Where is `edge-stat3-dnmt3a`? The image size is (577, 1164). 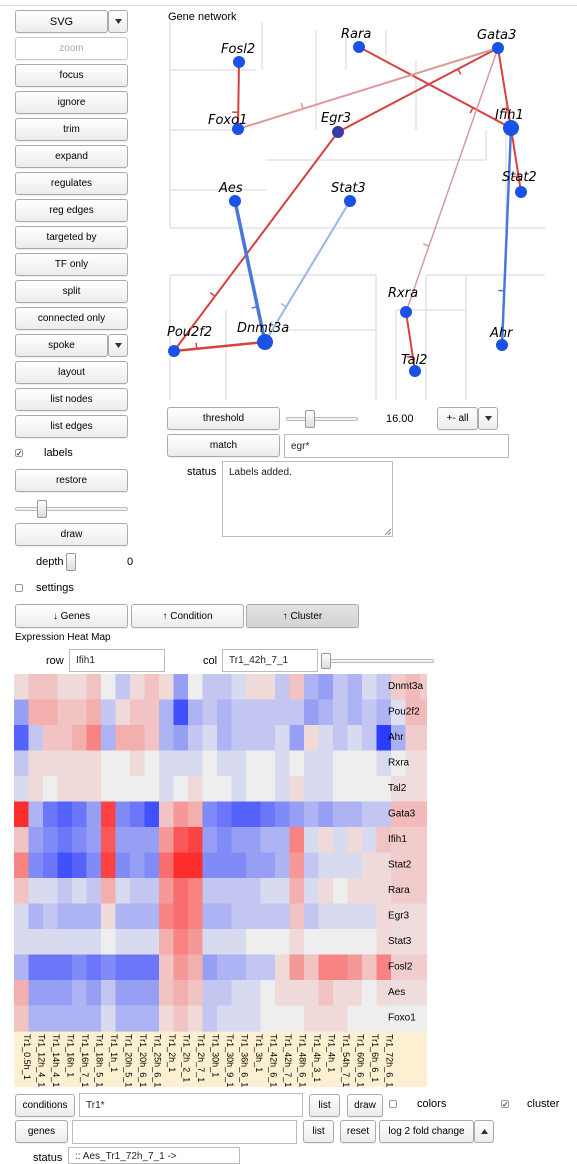
edge-stat3-dnmt3a is located at coordinates (307, 271).